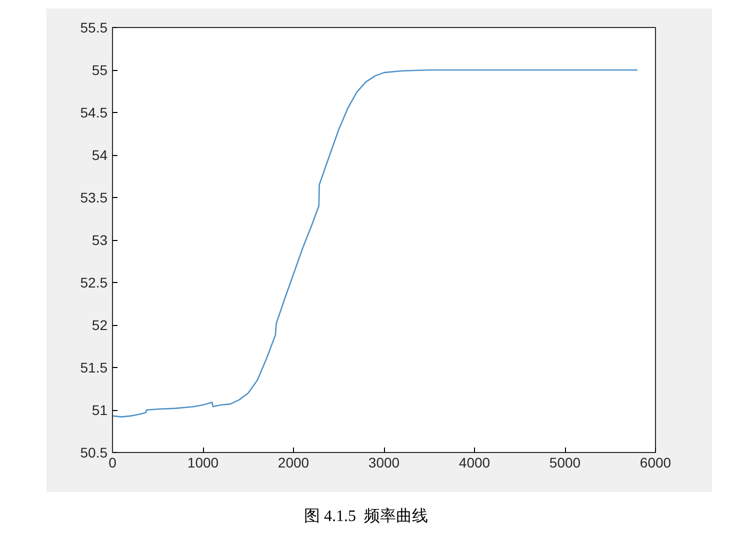 The height and width of the screenshot is (542, 732). What do you see at coordinates (100, 70) in the screenshot?
I see `y-tick-label: 55` at bounding box center [100, 70].